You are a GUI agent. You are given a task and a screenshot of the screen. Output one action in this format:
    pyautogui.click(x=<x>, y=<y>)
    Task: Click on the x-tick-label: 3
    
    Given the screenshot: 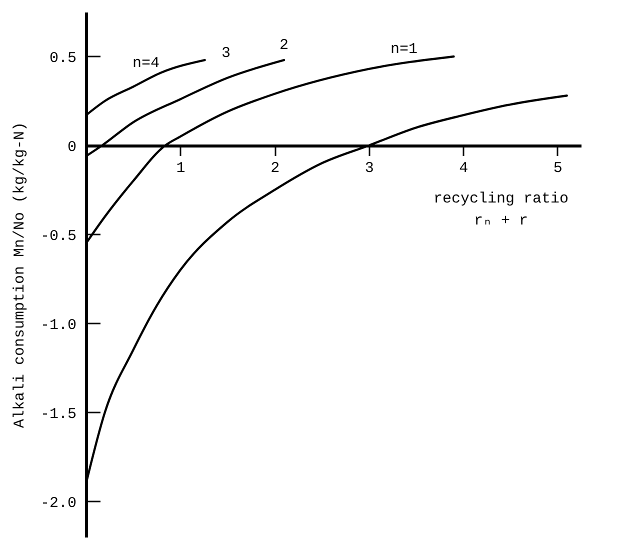 What is the action you would take?
    pyautogui.click(x=369, y=168)
    